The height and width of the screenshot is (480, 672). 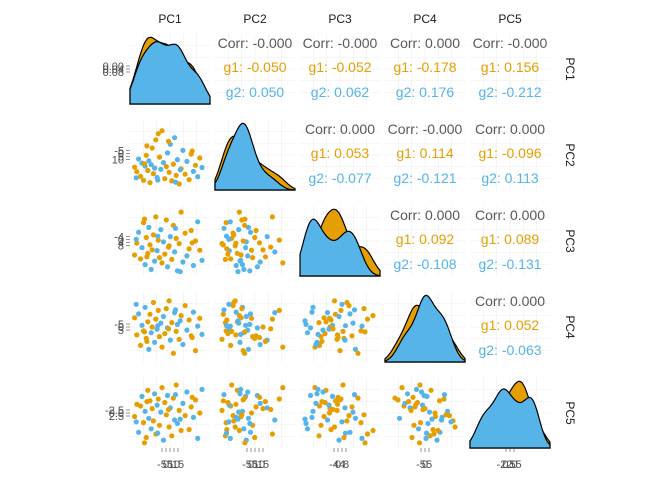 I want to click on corr-g2: g2: -0.063, so click(x=509, y=350).